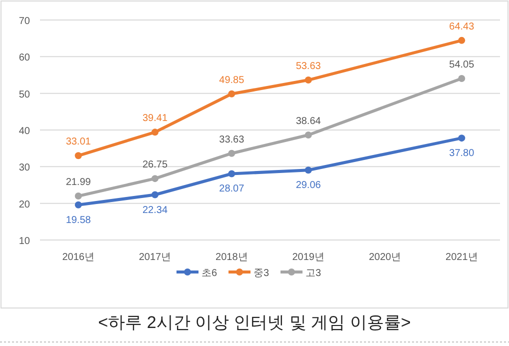 This screenshot has width=509, height=346. Describe the element at coordinates (79, 220) in the screenshot. I see `data-label: 19.58` at that location.